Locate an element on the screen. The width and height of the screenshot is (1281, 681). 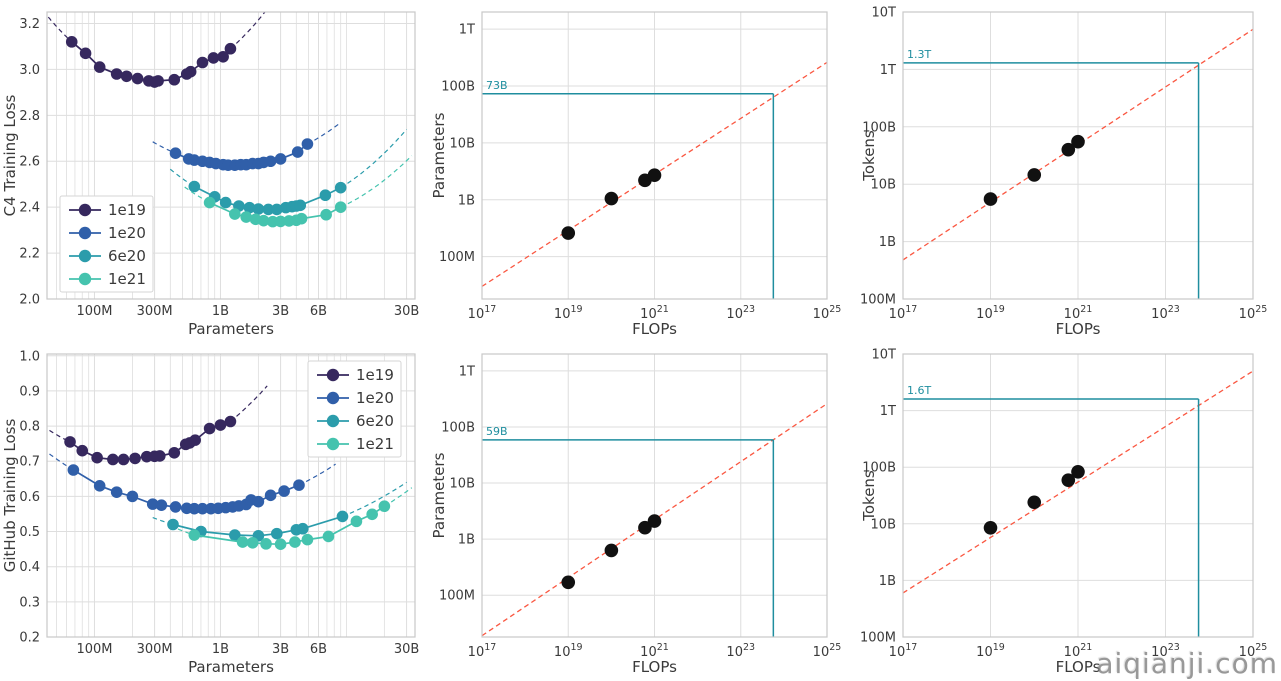
x-tick-label: 30B is located at coordinates (406, 311).